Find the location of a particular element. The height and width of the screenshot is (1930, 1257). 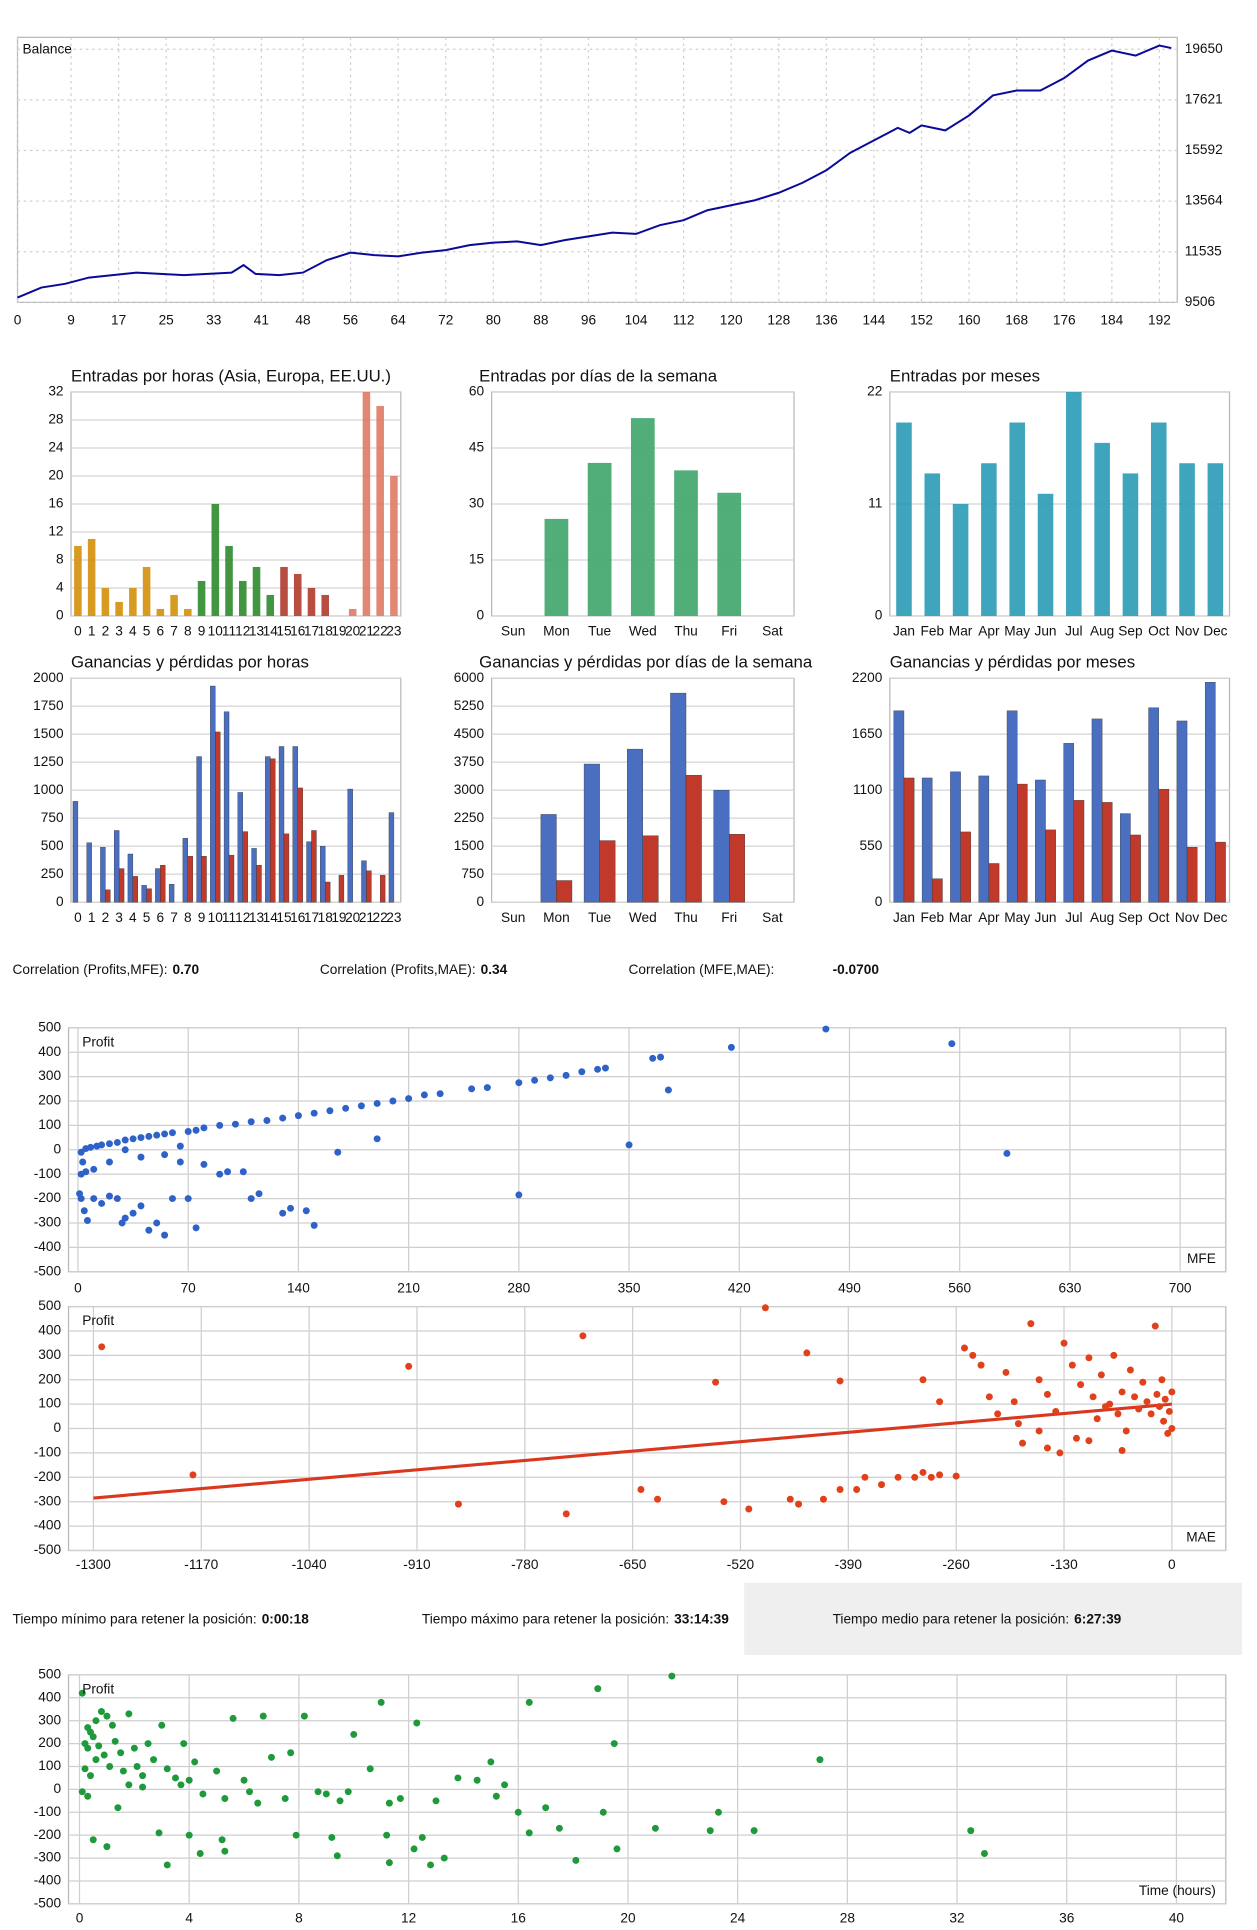

x-tick-label: 2 is located at coordinates (106, 917).